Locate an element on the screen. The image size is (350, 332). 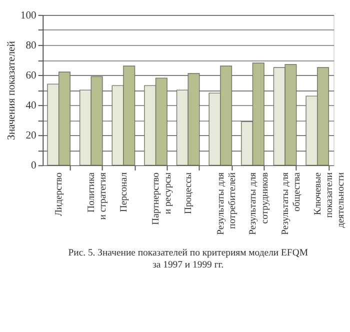
x-tick-label: Политика и стратегия is located at coordinates (97, 196).